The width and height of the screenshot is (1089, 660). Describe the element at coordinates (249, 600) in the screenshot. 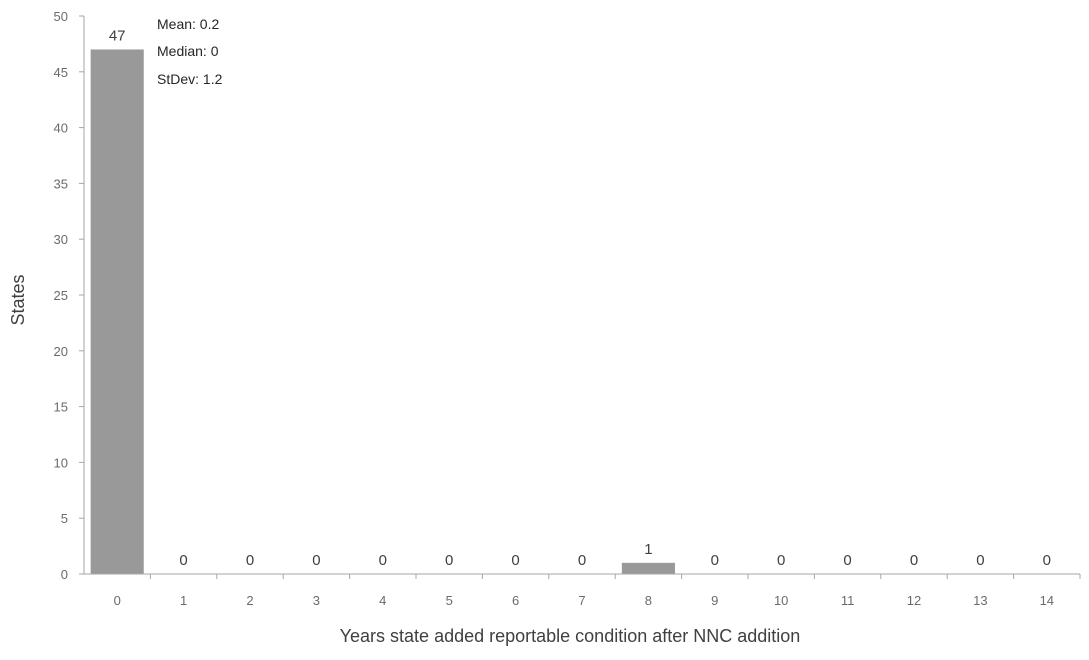

I see `x-tick-label: 2` at that location.